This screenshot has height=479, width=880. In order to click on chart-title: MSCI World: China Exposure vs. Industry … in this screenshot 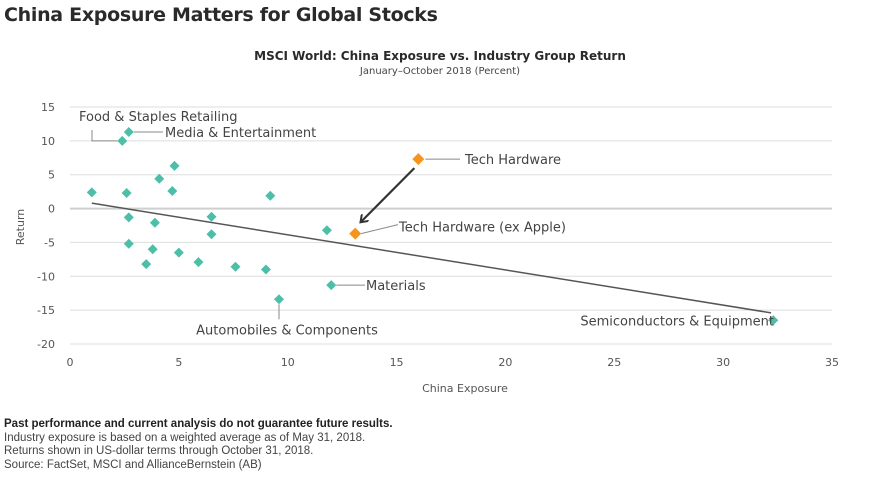, I will do `click(440, 56)`.